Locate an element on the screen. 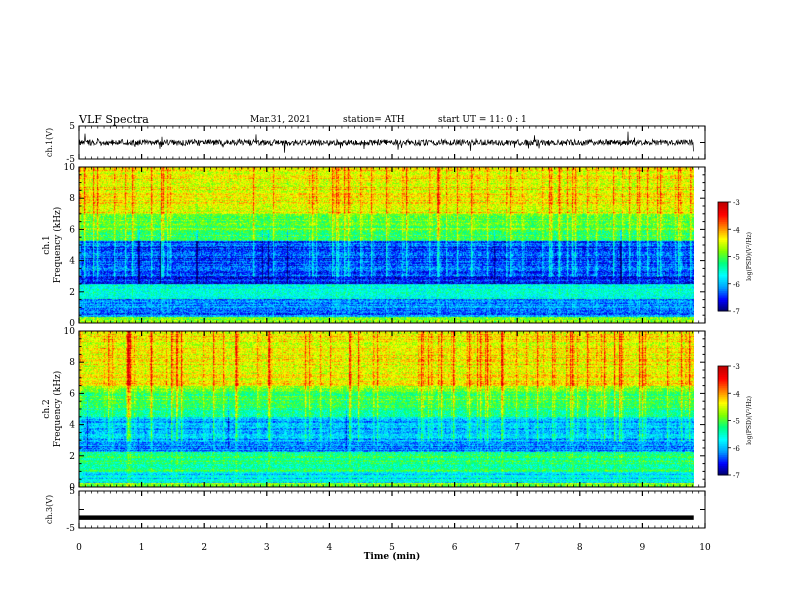  colorbar-tick-label: -6 is located at coordinates (736, 449).